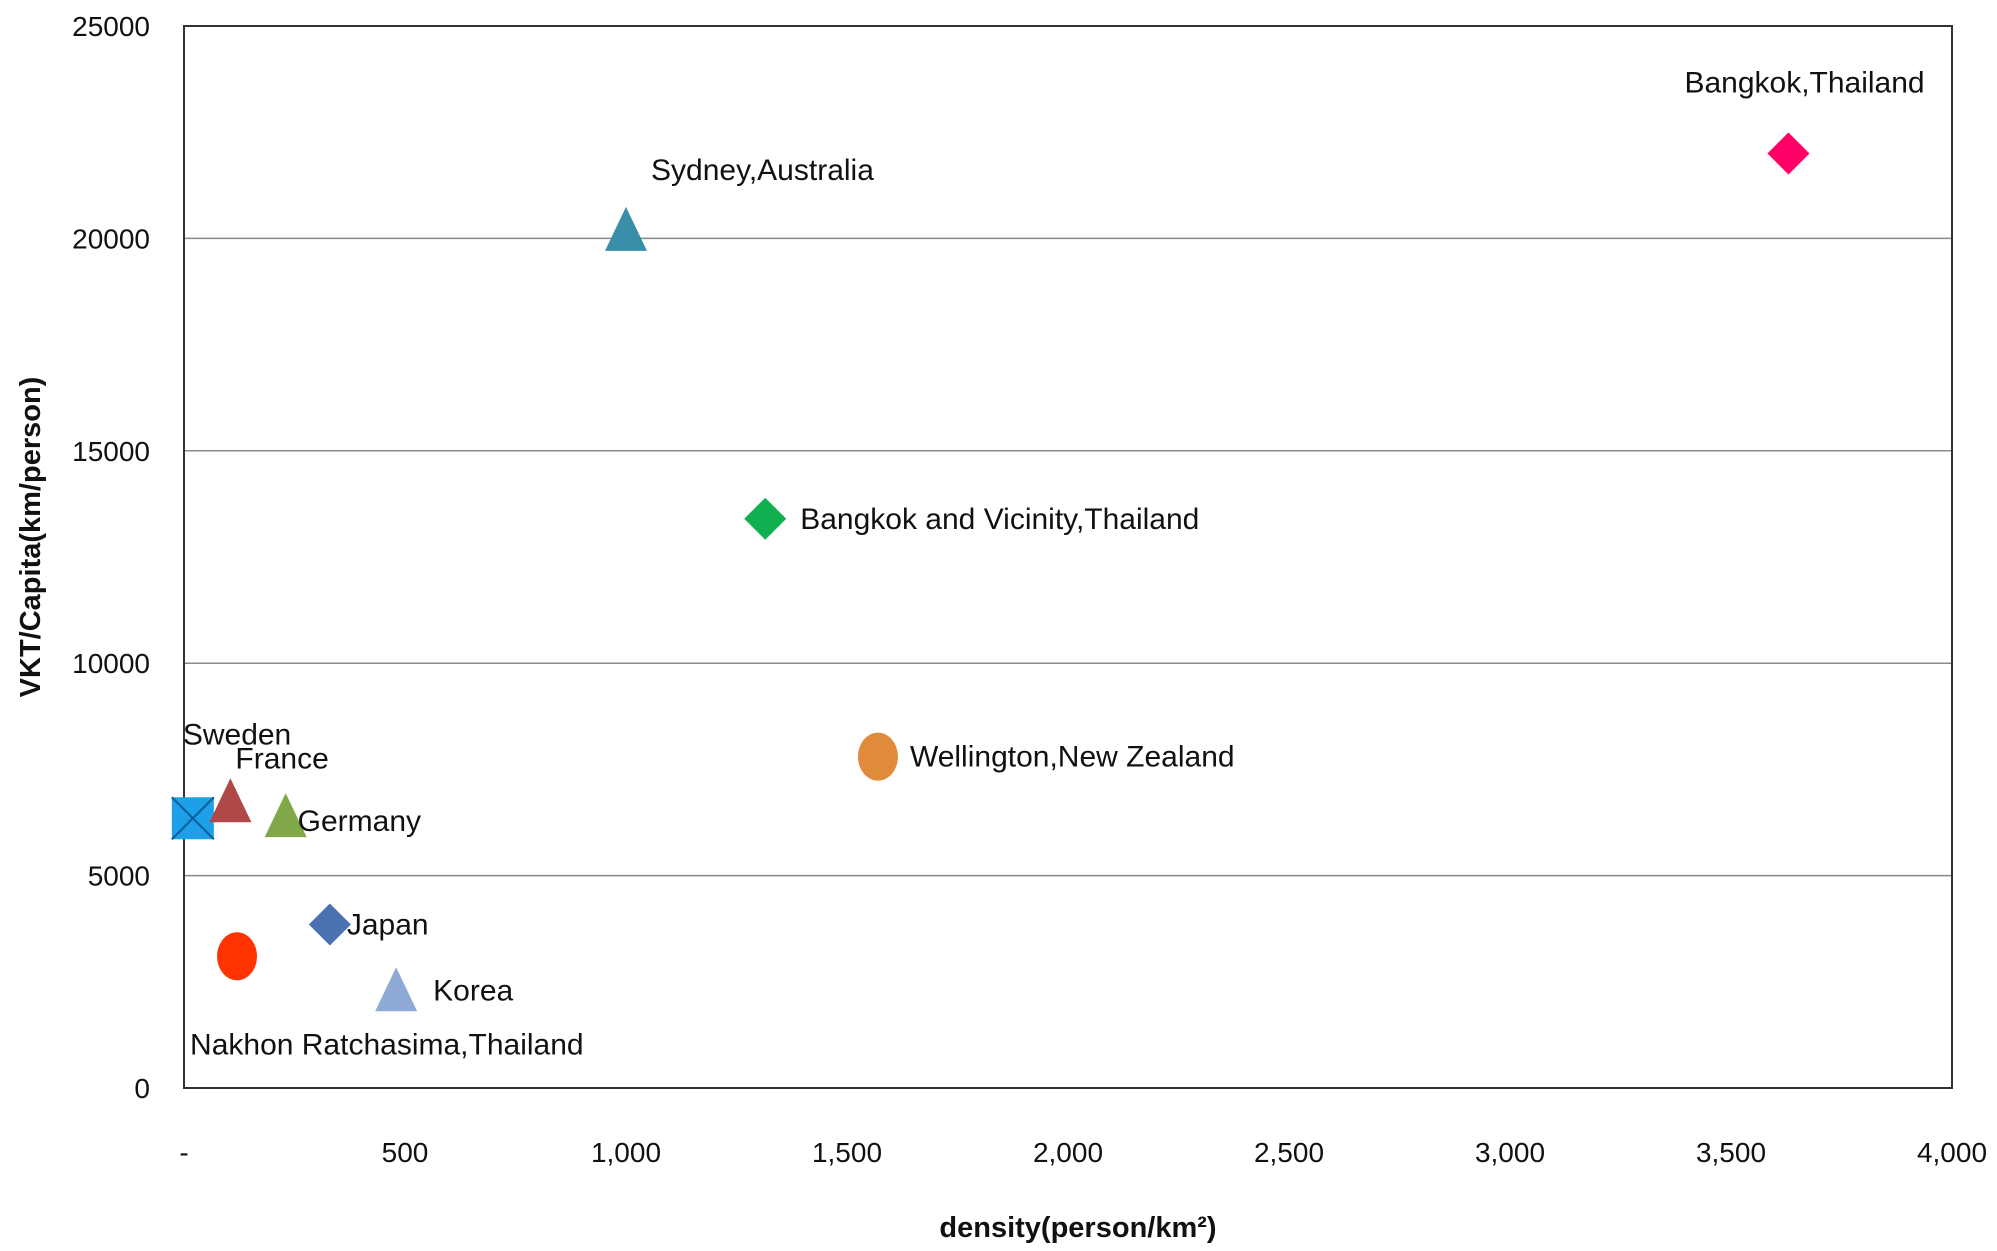 This screenshot has width=1997, height=1251. Describe the element at coordinates (473, 990) in the screenshot. I see `data-label: Korea` at that location.